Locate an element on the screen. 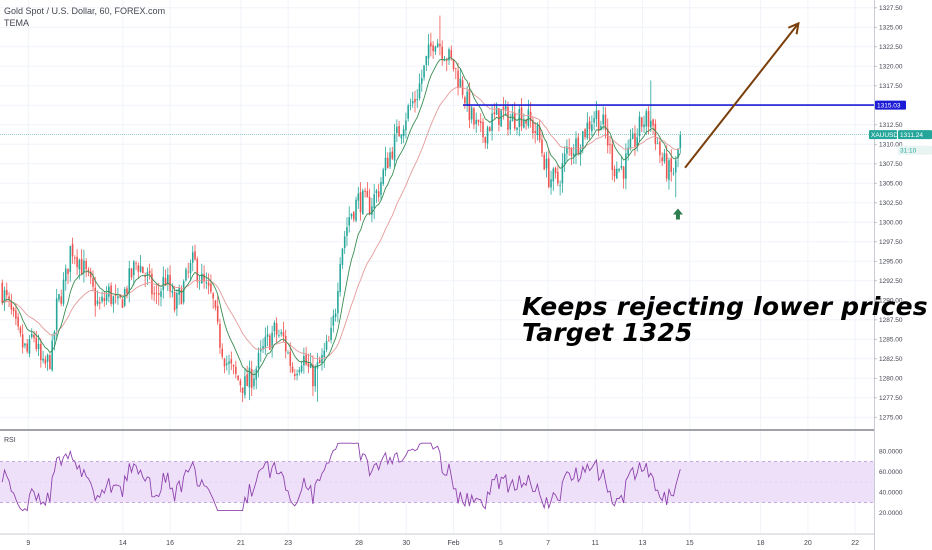  indicator-label: TEMA is located at coordinates (17, 23).